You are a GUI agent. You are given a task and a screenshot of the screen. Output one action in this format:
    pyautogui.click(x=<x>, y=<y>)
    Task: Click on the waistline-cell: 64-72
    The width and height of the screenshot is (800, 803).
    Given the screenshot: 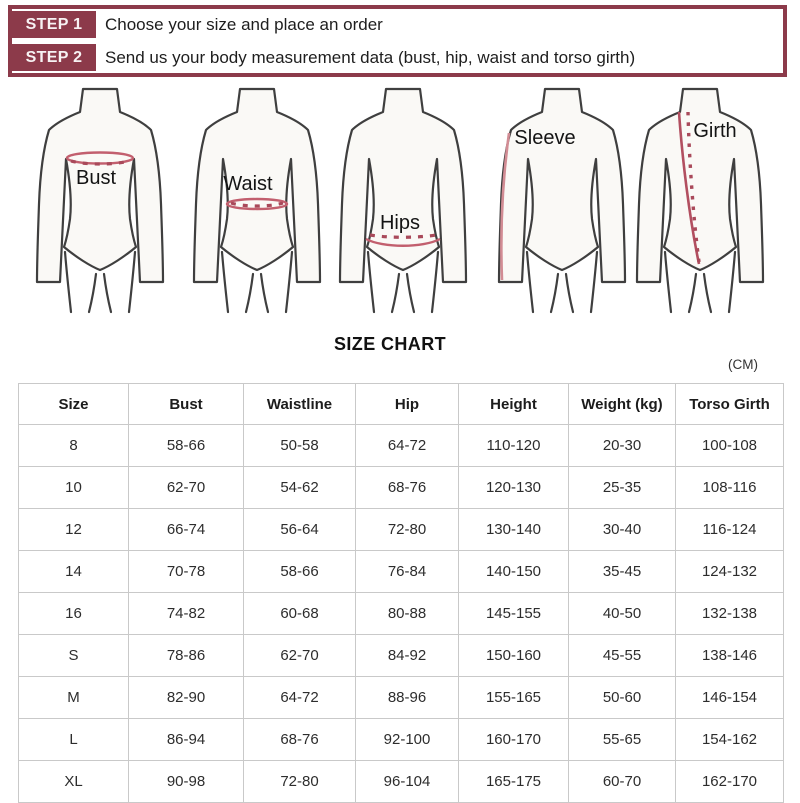 What is the action you would take?
    pyautogui.click(x=299, y=697)
    